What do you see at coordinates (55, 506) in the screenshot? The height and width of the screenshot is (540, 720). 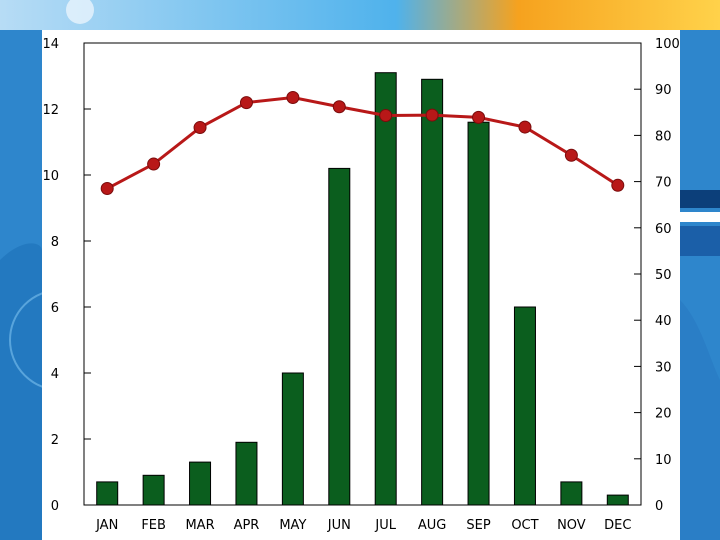 I see `left-tick-label: 0` at bounding box center [55, 506].